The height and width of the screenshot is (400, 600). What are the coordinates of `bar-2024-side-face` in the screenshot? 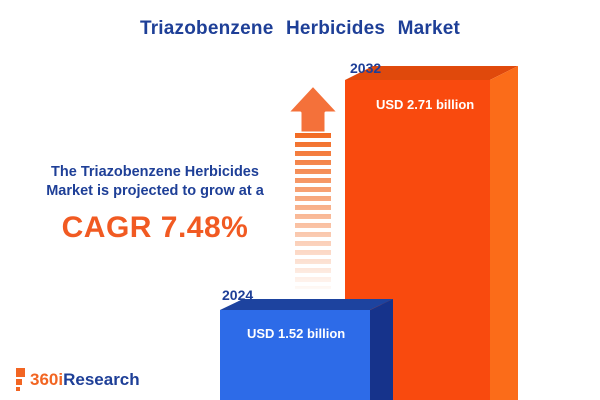 It's located at (381, 349).